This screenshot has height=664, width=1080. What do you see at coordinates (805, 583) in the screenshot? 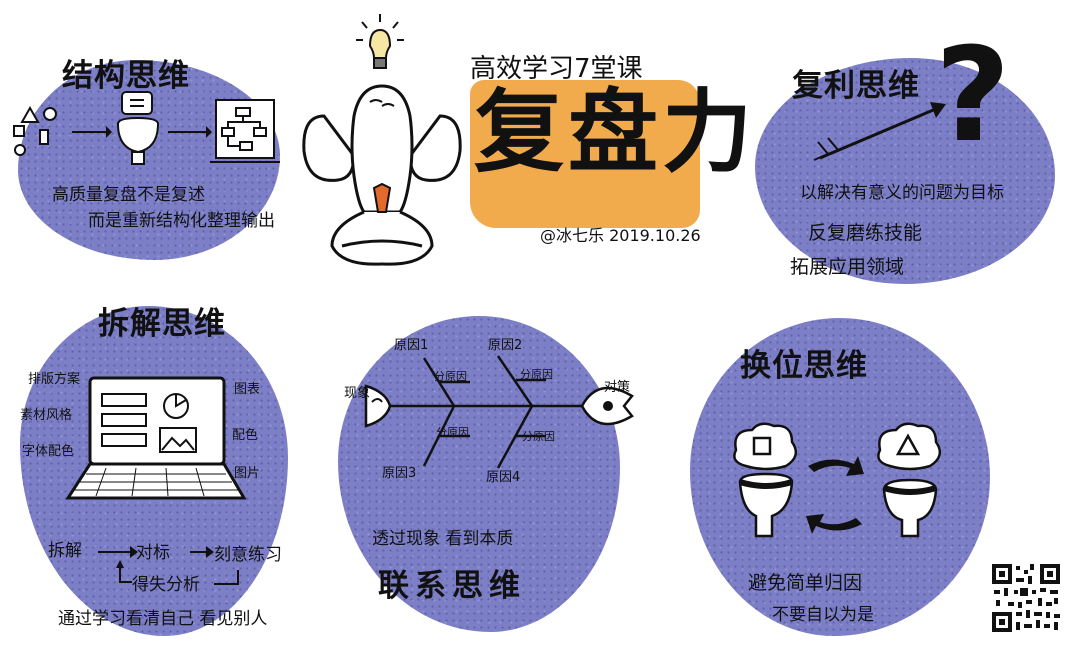
I see `transpose-line-1: 避免简单归因` at bounding box center [805, 583].